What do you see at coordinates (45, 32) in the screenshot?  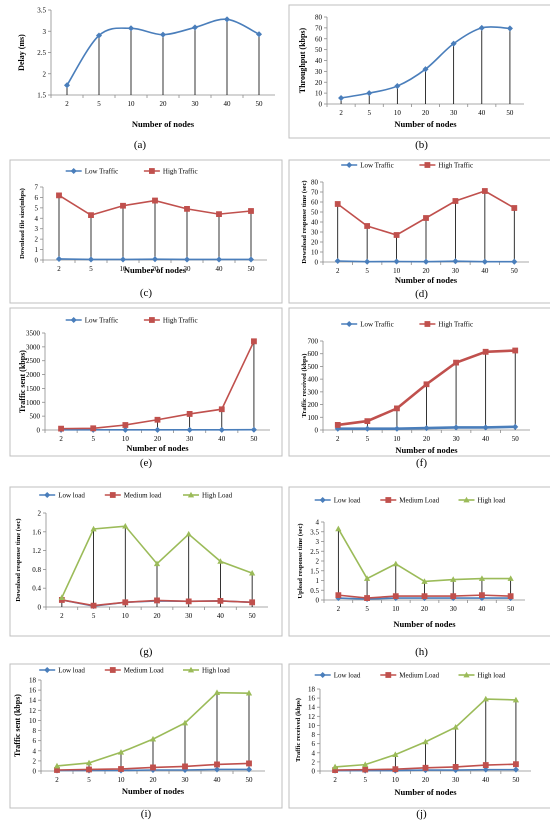 I see `y-tick-label: 3` at bounding box center [45, 32].